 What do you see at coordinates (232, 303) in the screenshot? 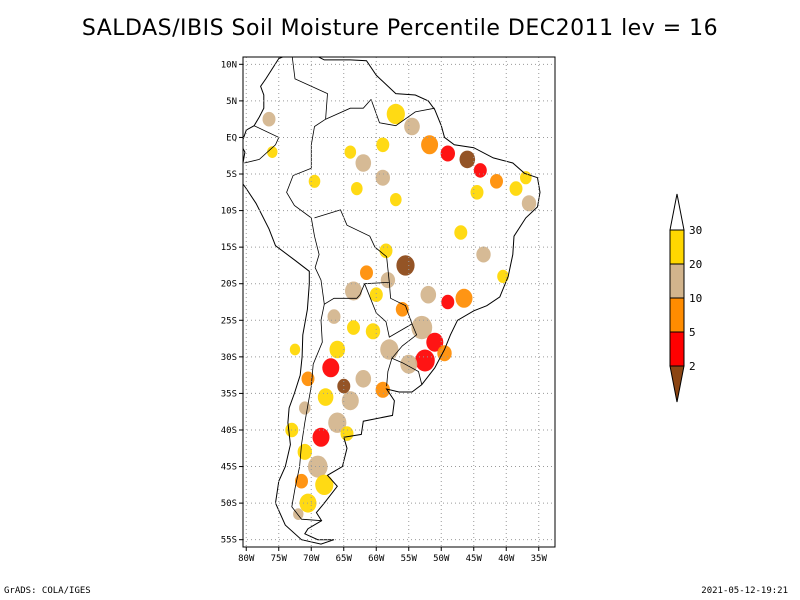
I see `latitude-labels: 10N 5N EQ 5S 10S 15S 20S 25S 30S 35S 40S 45S 50S 55S` at bounding box center [232, 303].